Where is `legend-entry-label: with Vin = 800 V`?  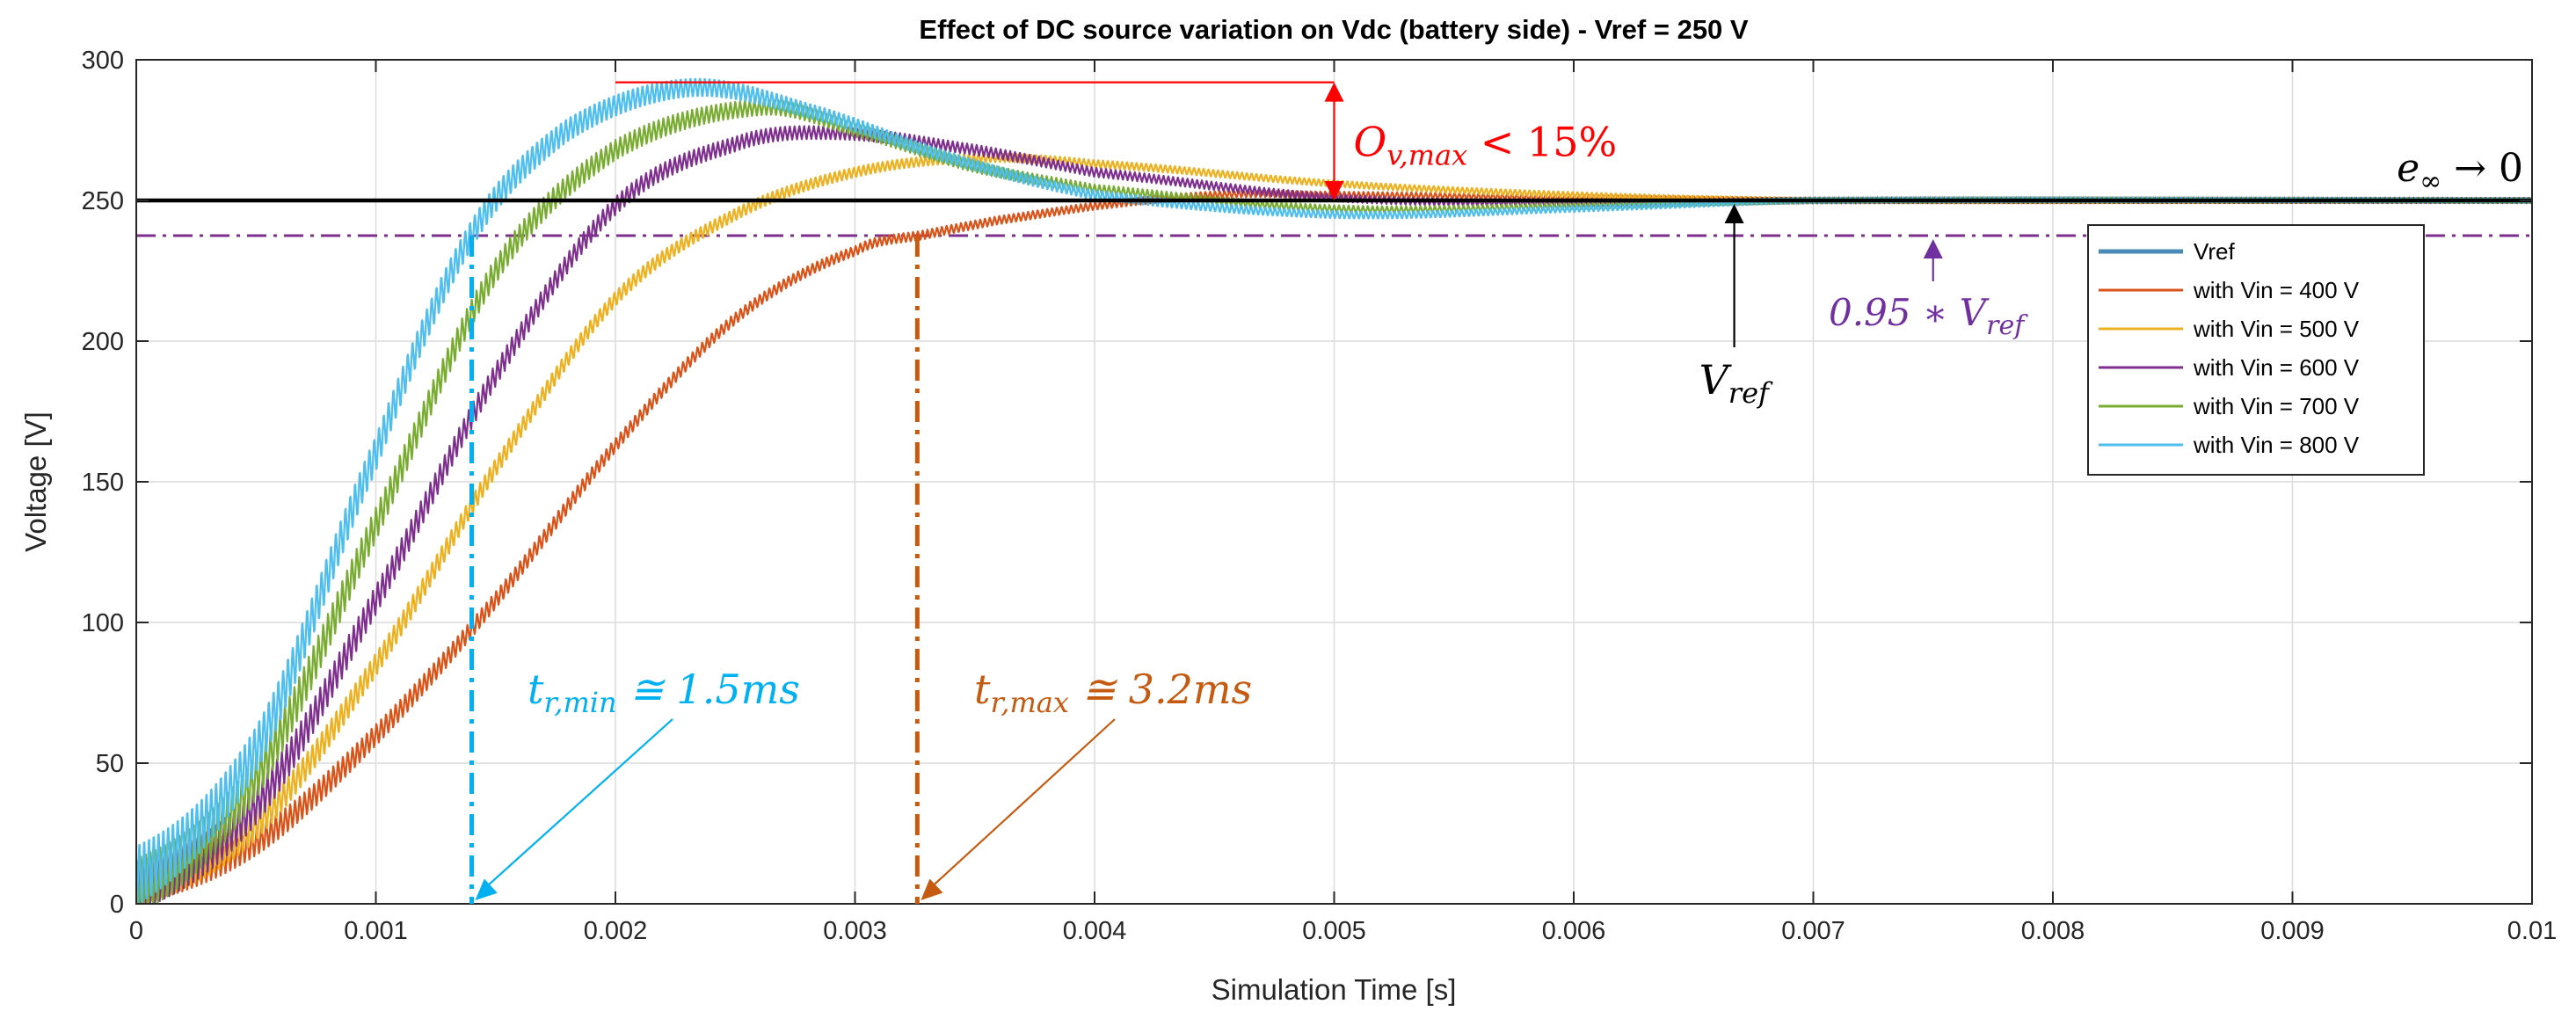
legend-entry-label: with Vin = 800 V is located at coordinates (2276, 445).